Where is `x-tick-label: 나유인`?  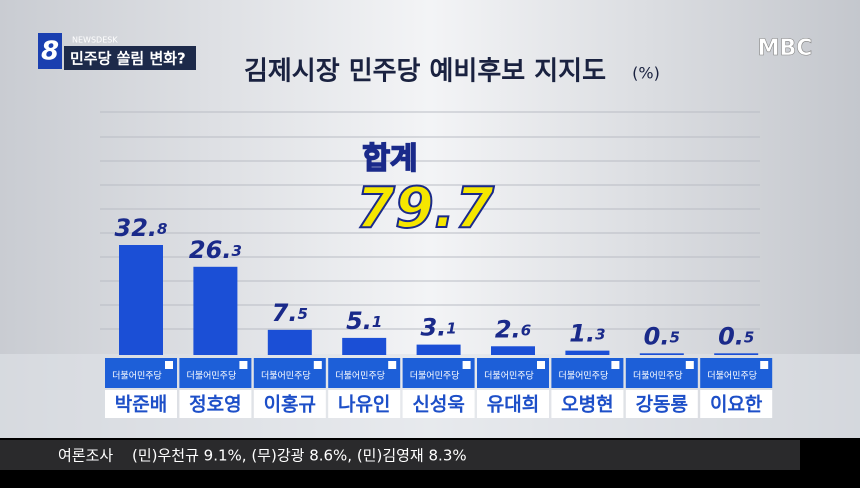 x-tick-label: 나유인 is located at coordinates (364, 405).